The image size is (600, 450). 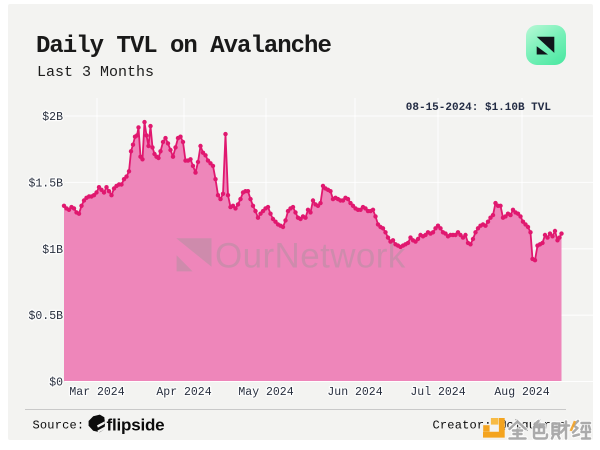 I want to click on svg-text: Mar 2024, so click(x=96, y=392).